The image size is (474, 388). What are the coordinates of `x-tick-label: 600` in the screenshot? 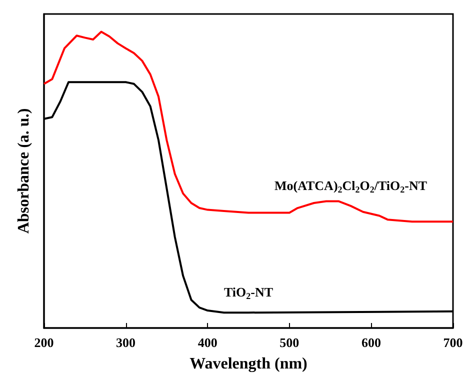 It's located at (371, 342).